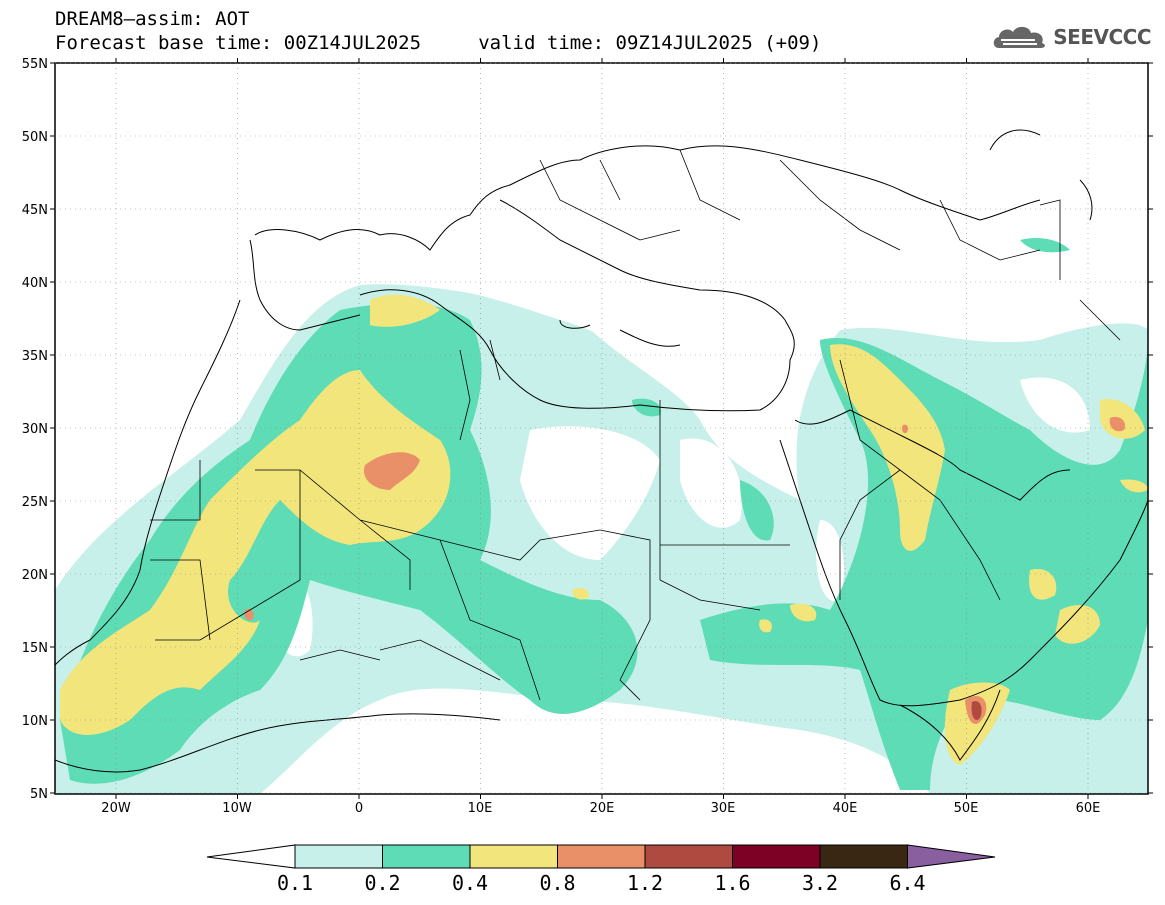  I want to click on lon-label: 20W, so click(116, 808).